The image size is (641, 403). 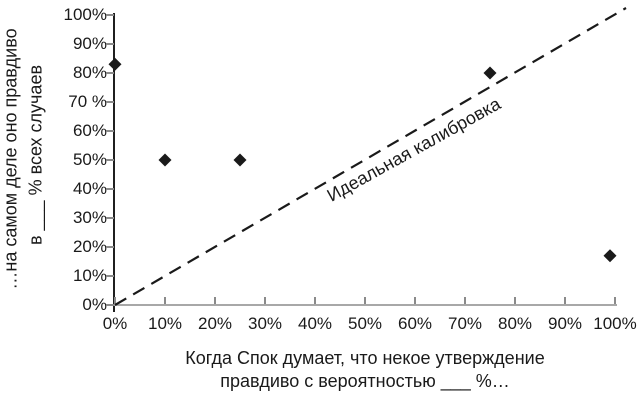 I want to click on x-tick-label: 40%, so click(x=315, y=323).